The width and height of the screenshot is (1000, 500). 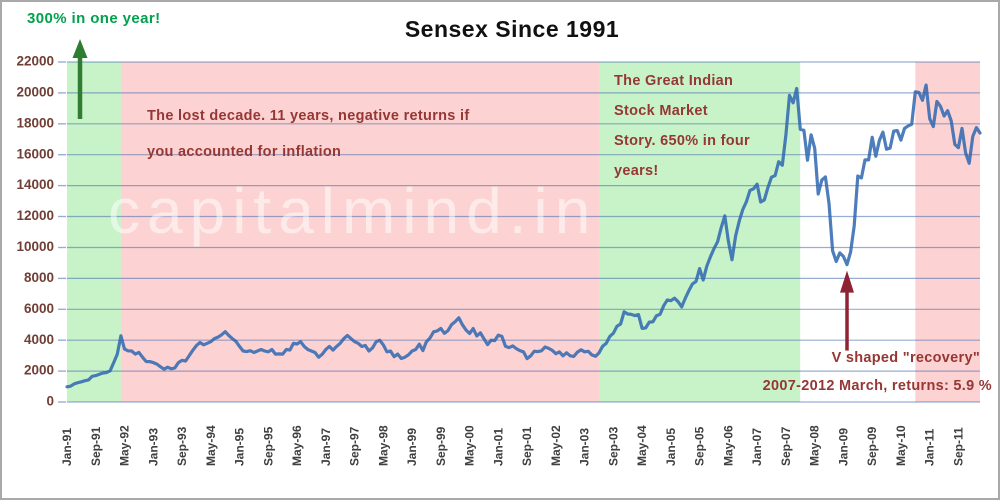 What do you see at coordinates (441, 446) in the screenshot?
I see `x-axis-label: Sep-99` at bounding box center [441, 446].